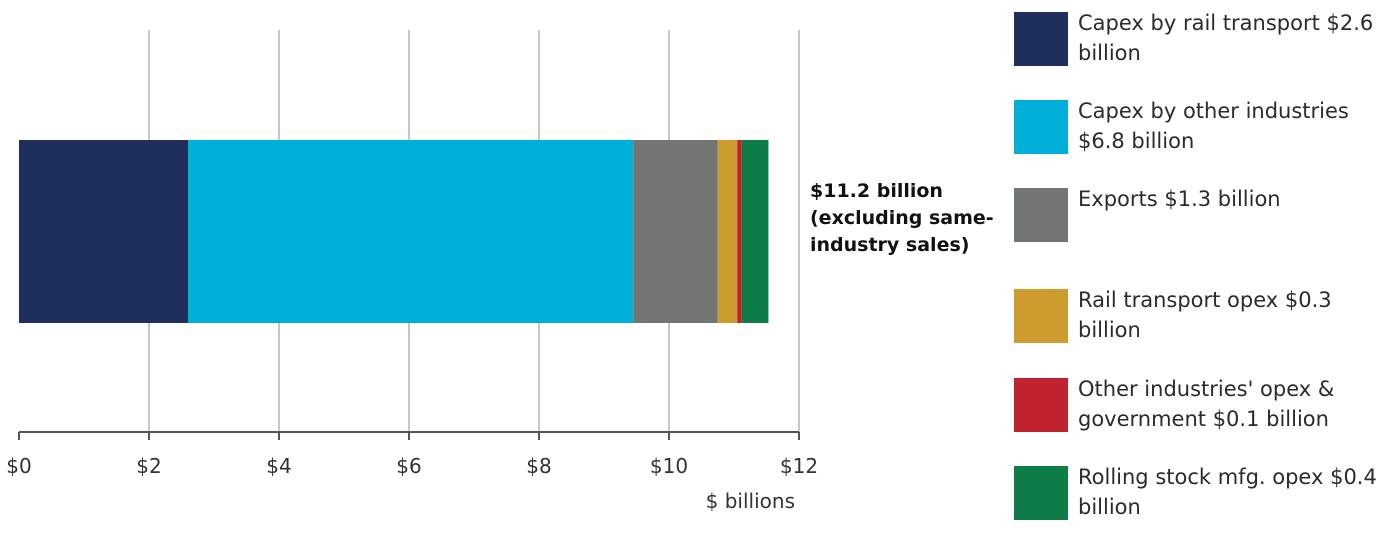  What do you see at coordinates (750, 501) in the screenshot?
I see `x-axis-title: $ billions` at bounding box center [750, 501].